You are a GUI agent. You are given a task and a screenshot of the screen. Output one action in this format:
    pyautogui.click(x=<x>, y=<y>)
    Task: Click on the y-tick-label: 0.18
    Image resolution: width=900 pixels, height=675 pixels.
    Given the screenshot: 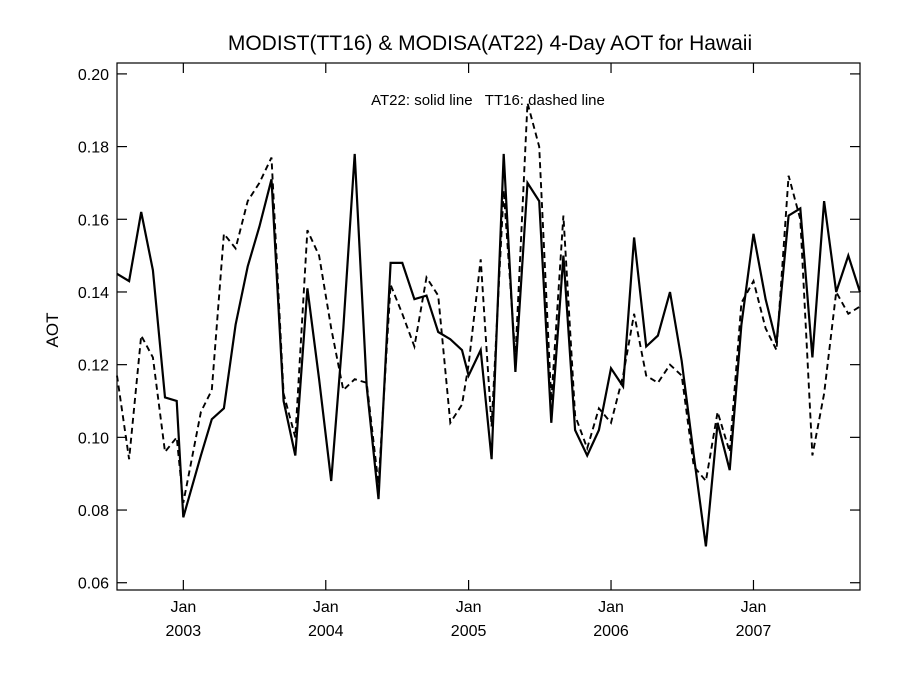 What is the action you would take?
    pyautogui.click(x=93, y=148)
    